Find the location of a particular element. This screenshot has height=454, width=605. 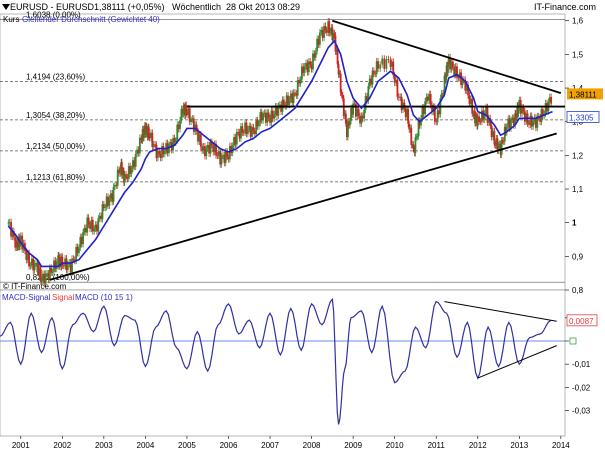

fibonacci-label: 1,6038 (0,00%) is located at coordinates (53, 14).